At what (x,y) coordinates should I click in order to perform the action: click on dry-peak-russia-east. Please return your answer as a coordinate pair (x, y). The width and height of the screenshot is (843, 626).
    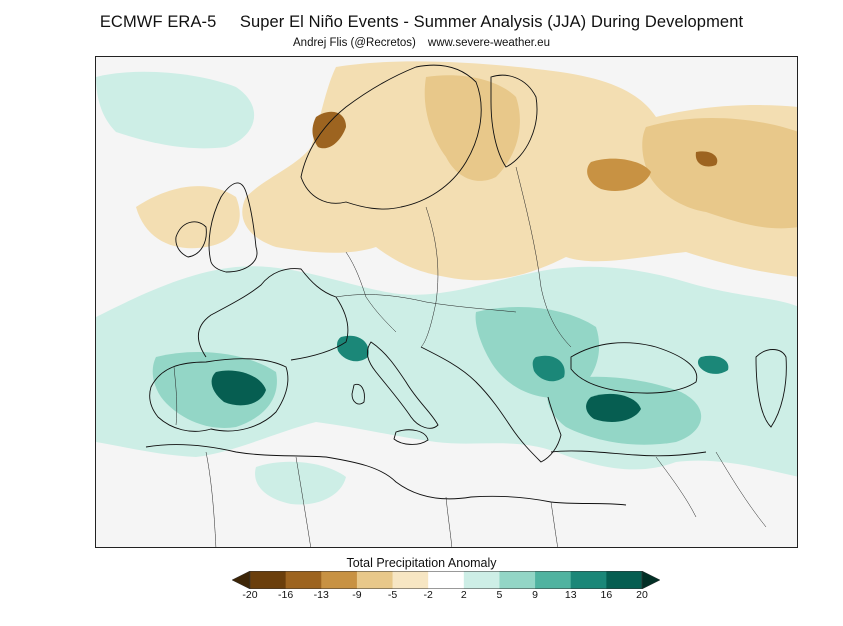
    Looking at the image, I should click on (706, 159).